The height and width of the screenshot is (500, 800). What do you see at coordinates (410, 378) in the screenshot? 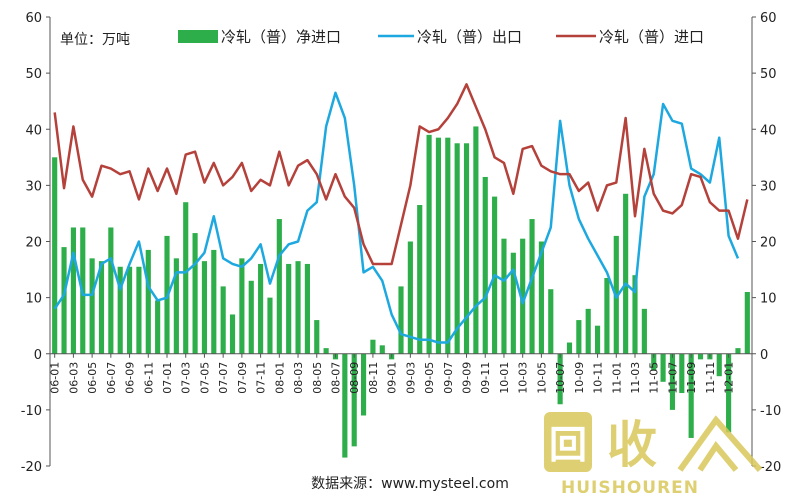
I see `x-tick-label: 09-03` at bounding box center [410, 378].